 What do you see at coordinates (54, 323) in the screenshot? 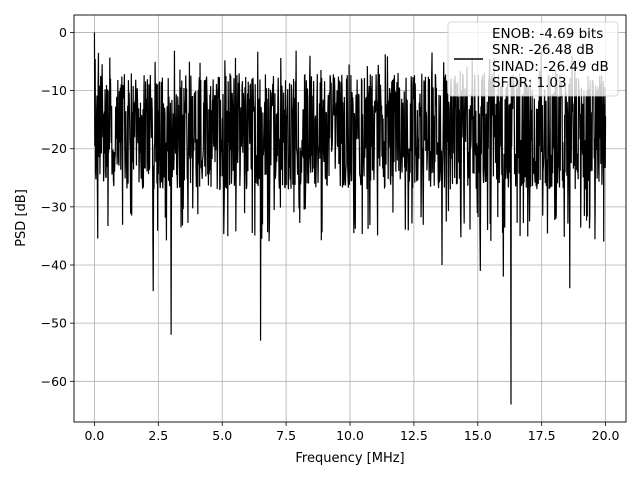
I see `y-tick-label: −50` at bounding box center [54, 323].